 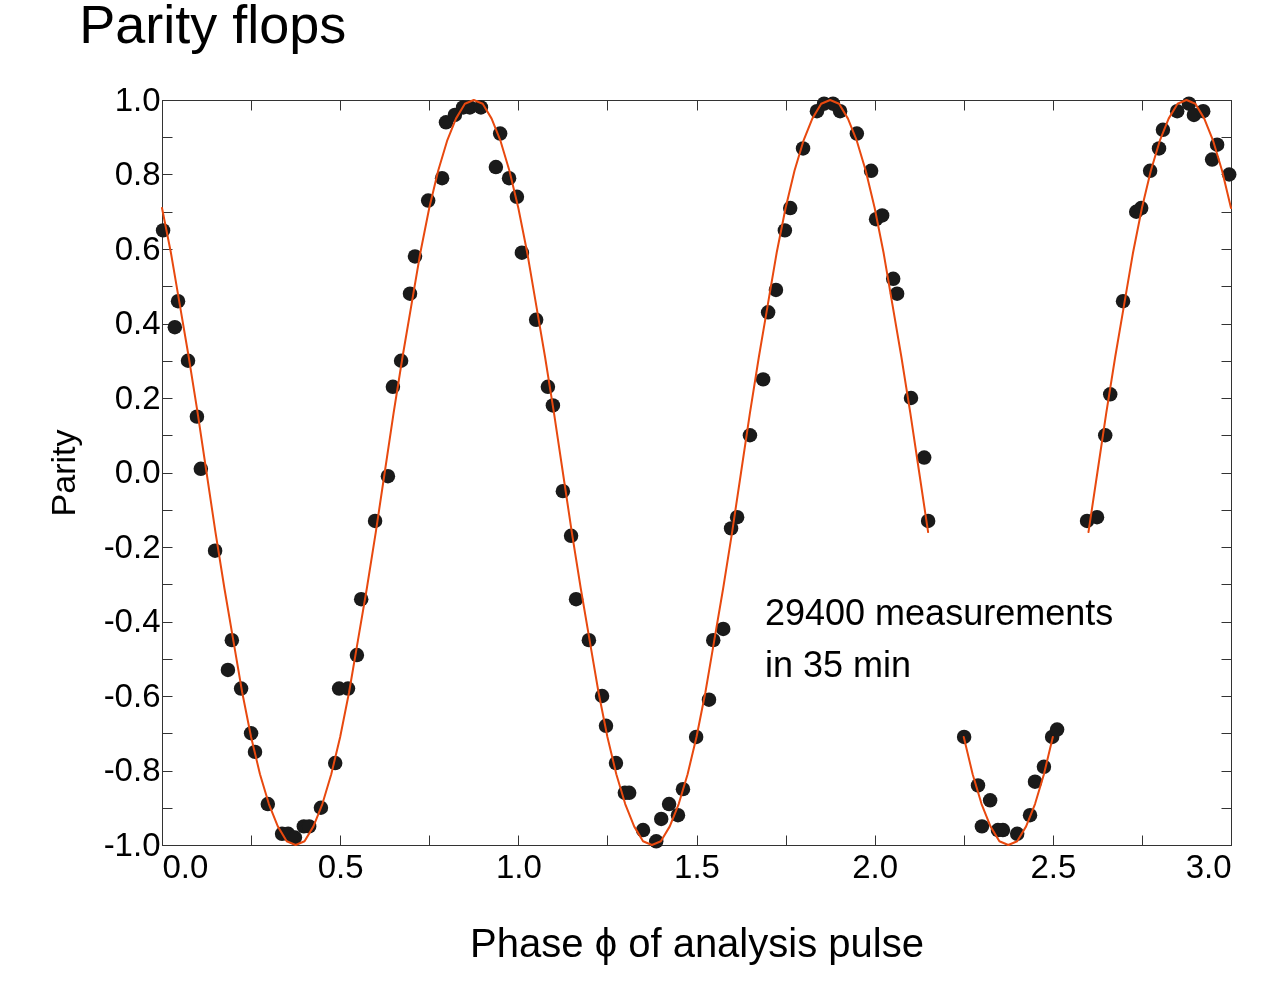 I want to click on y-tick-label: -0.4, so click(x=132, y=620).